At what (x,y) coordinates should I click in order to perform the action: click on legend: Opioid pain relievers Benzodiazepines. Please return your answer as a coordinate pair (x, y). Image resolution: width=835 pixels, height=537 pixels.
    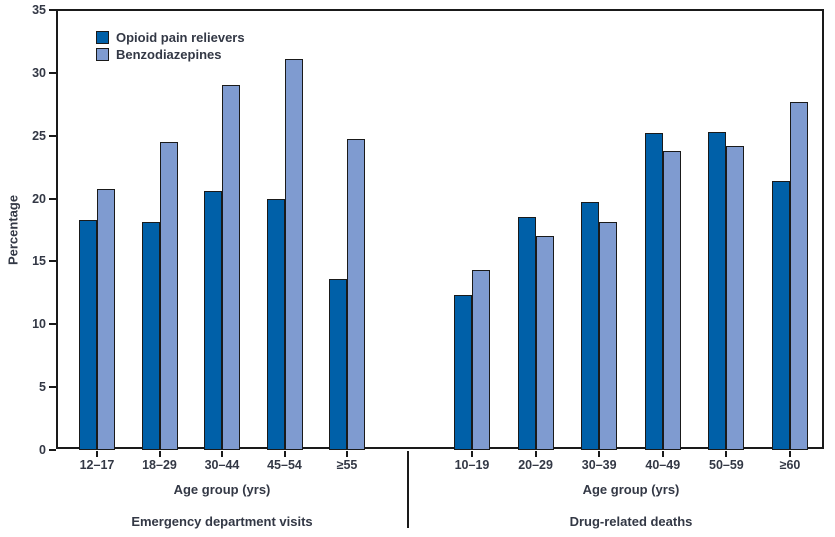
    Looking at the image, I should click on (170, 46).